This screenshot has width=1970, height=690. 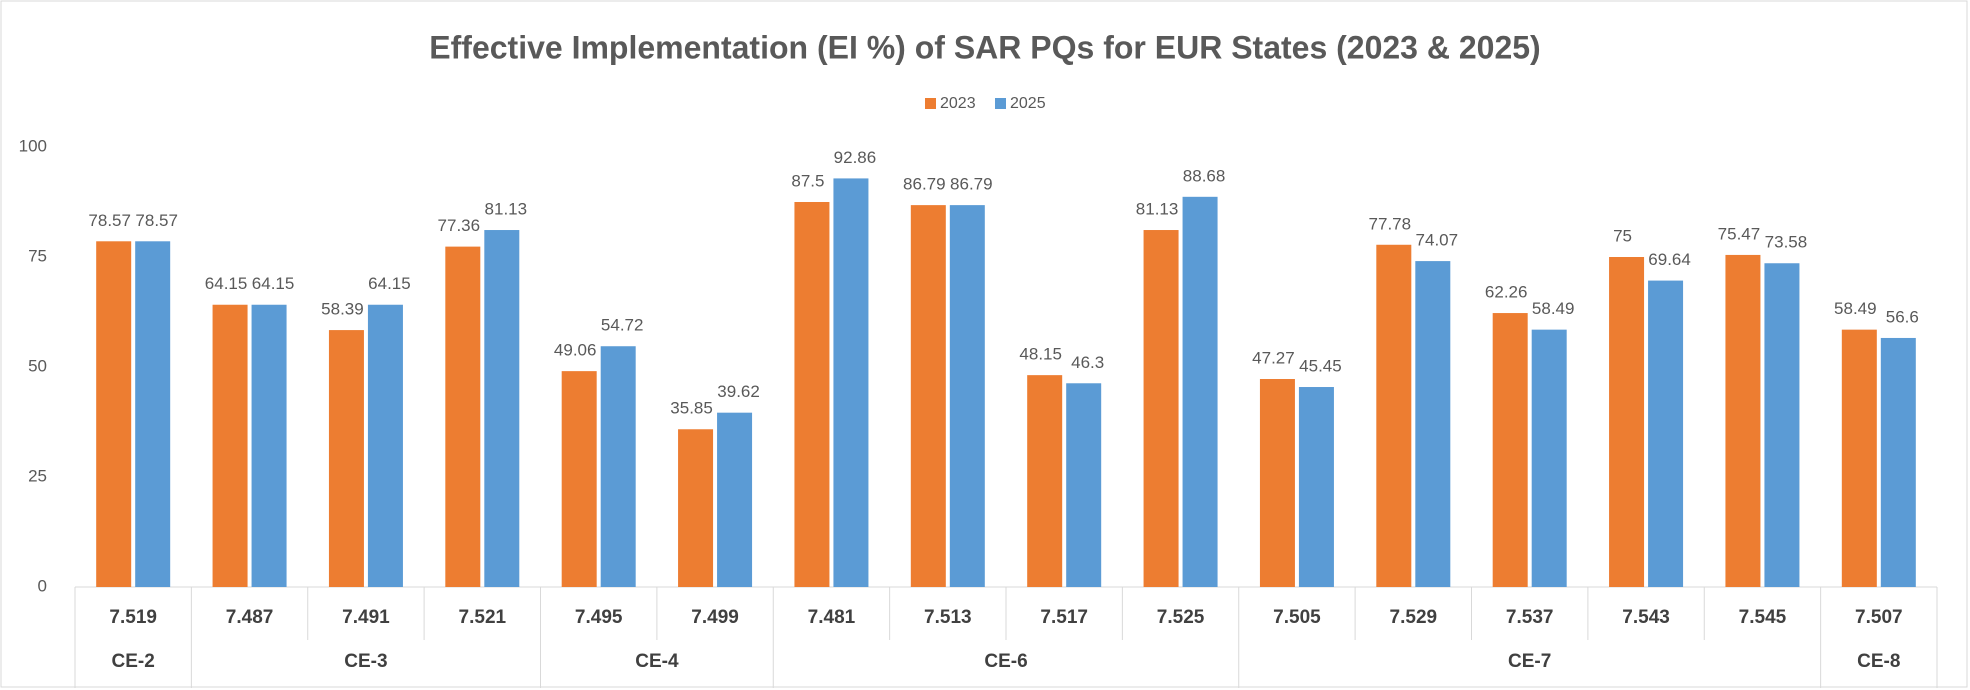 I want to click on y-tick-label: 25, so click(x=37, y=475).